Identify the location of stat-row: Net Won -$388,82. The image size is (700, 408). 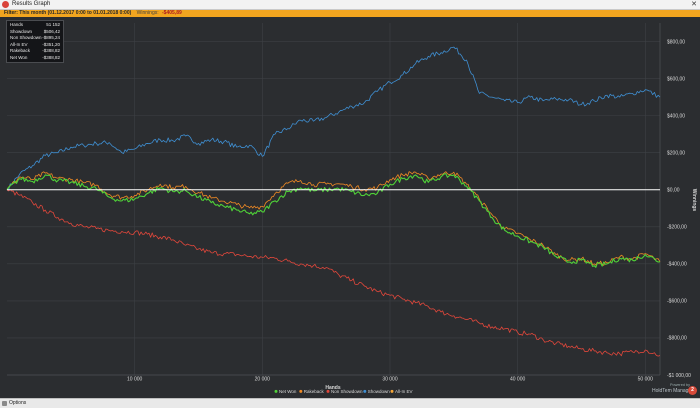
(35, 58).